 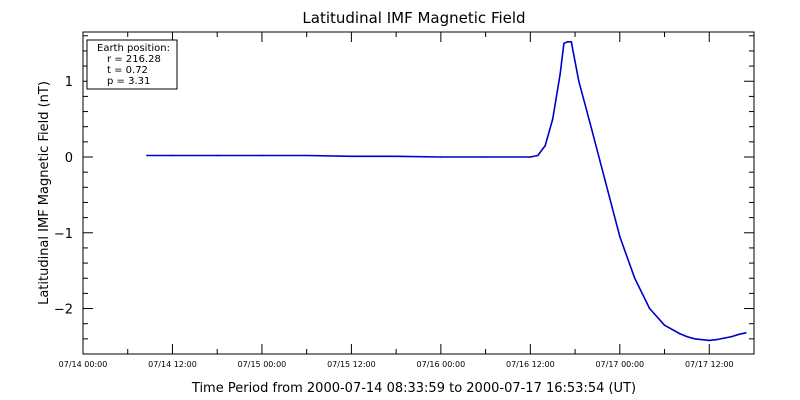 What do you see at coordinates (619, 364) in the screenshot?
I see `x-tick-label: 07/17 00:00` at bounding box center [619, 364].